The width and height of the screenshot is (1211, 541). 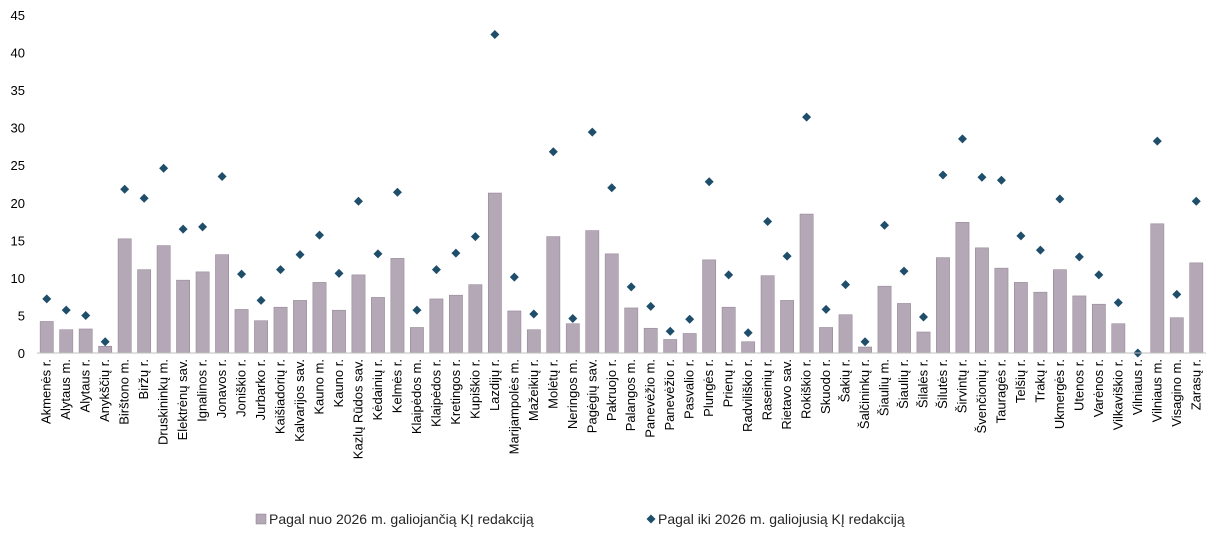 What do you see at coordinates (18, 128) in the screenshot?
I see `y-tick-label: 30` at bounding box center [18, 128].